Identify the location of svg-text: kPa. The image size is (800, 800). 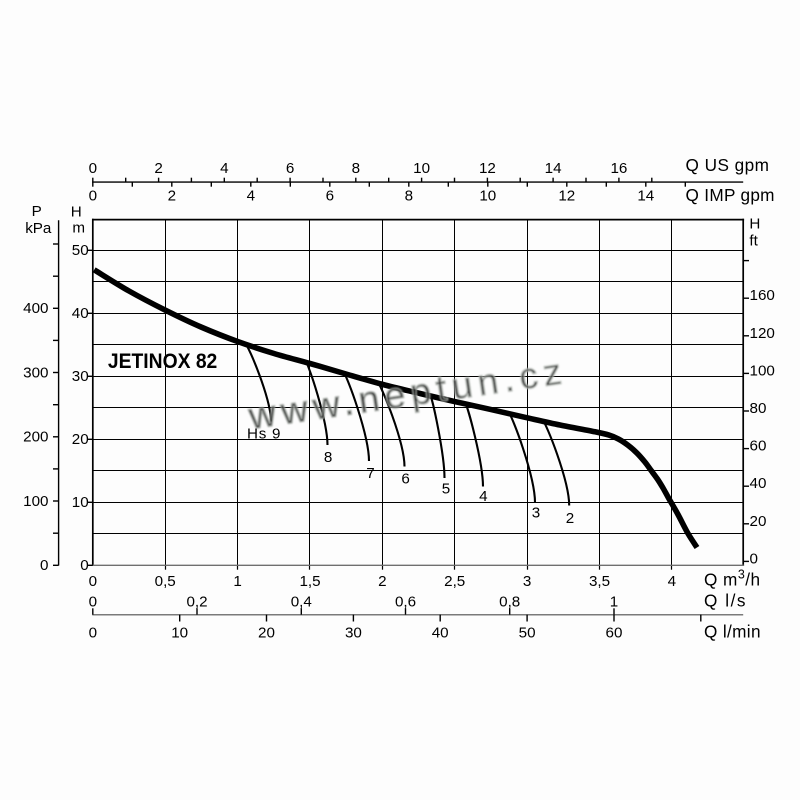
(38, 228).